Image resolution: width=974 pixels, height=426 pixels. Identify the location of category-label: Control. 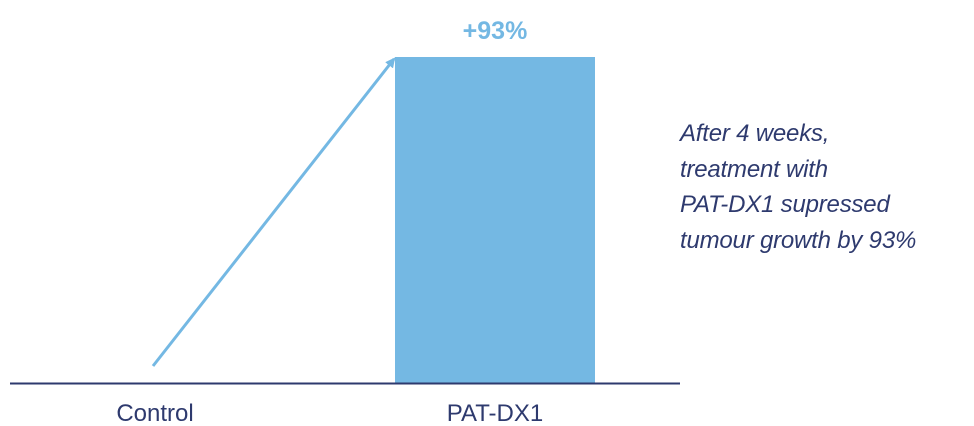
(154, 413).